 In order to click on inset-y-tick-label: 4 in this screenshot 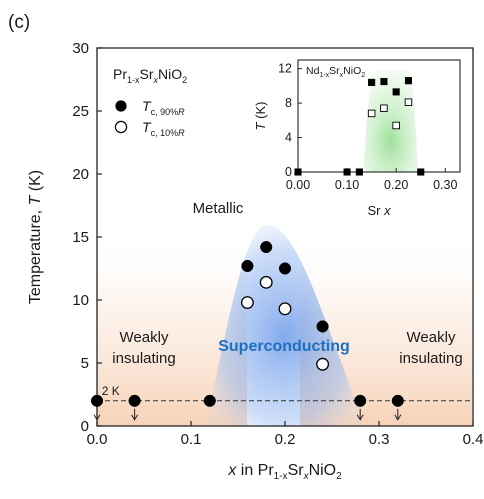, I will do `click(288, 138)`.